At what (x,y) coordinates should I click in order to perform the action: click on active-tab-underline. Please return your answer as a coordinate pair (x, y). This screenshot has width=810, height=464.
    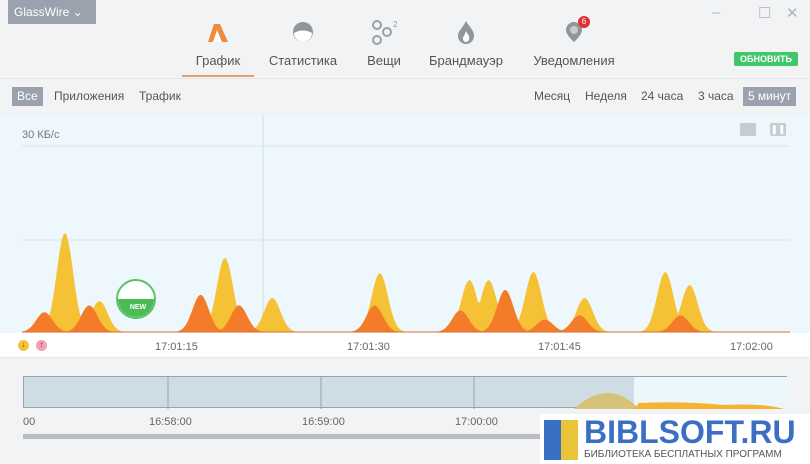
    Looking at the image, I should click on (218, 76).